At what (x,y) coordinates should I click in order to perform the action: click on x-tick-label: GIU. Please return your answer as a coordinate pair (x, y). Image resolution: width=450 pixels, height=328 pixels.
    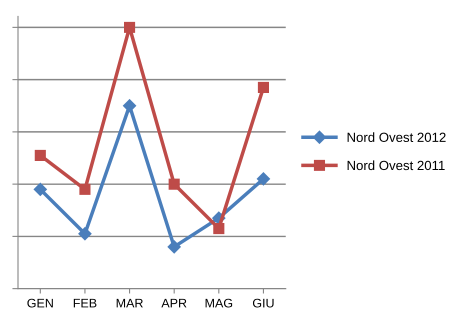
    Looking at the image, I should click on (263, 303).